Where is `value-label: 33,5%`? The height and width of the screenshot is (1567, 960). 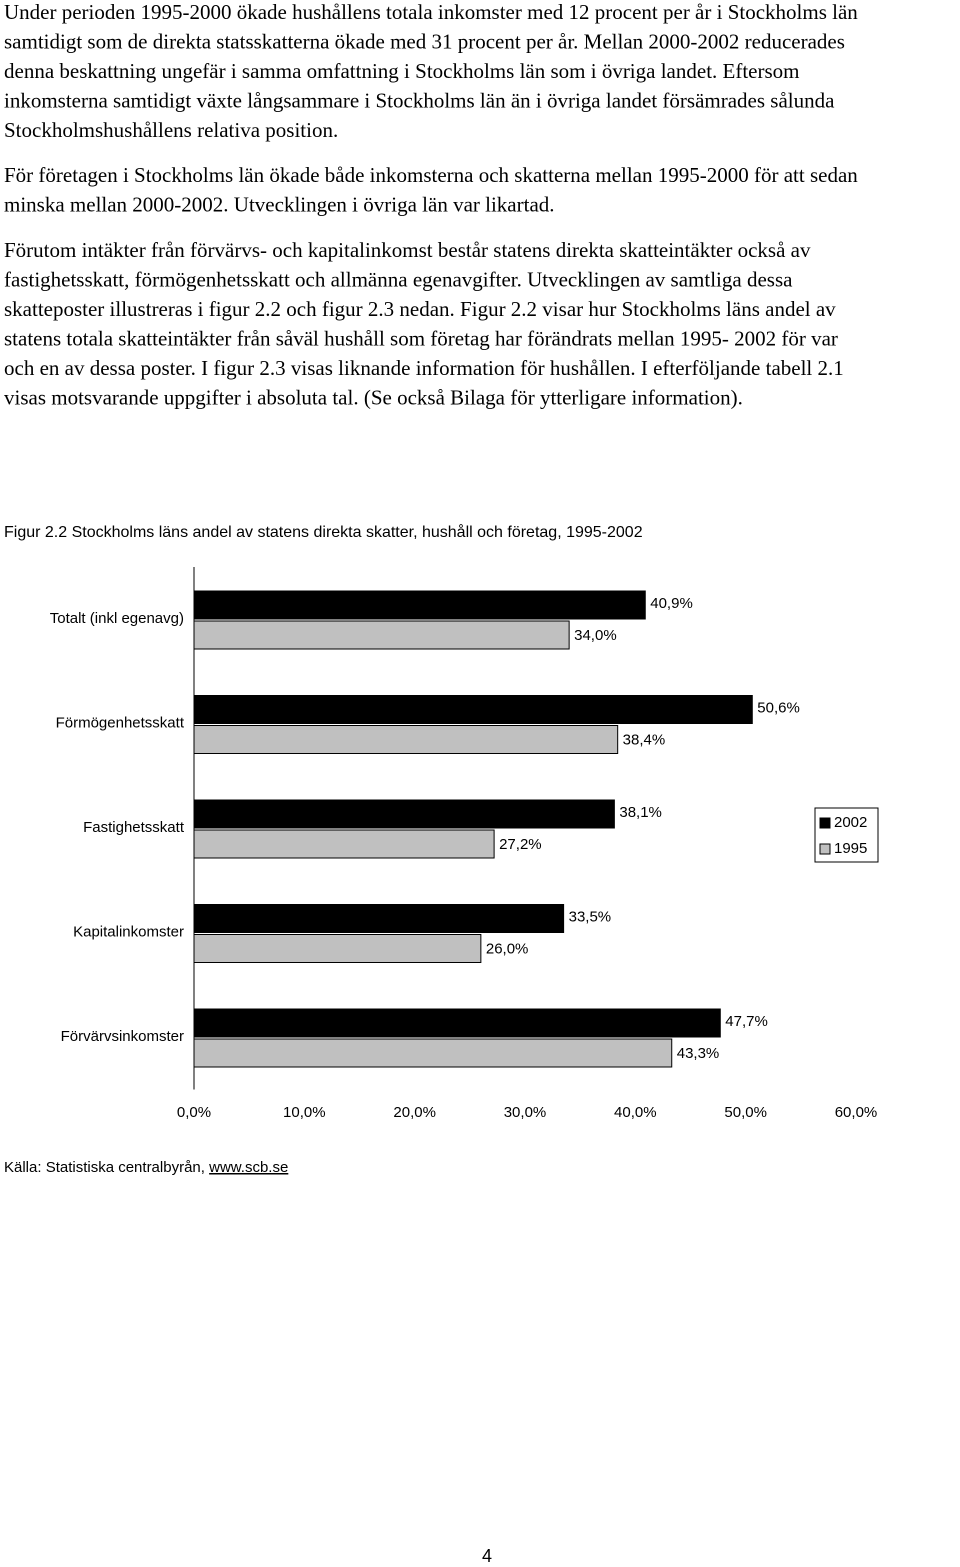 value-label: 33,5% is located at coordinates (590, 916).